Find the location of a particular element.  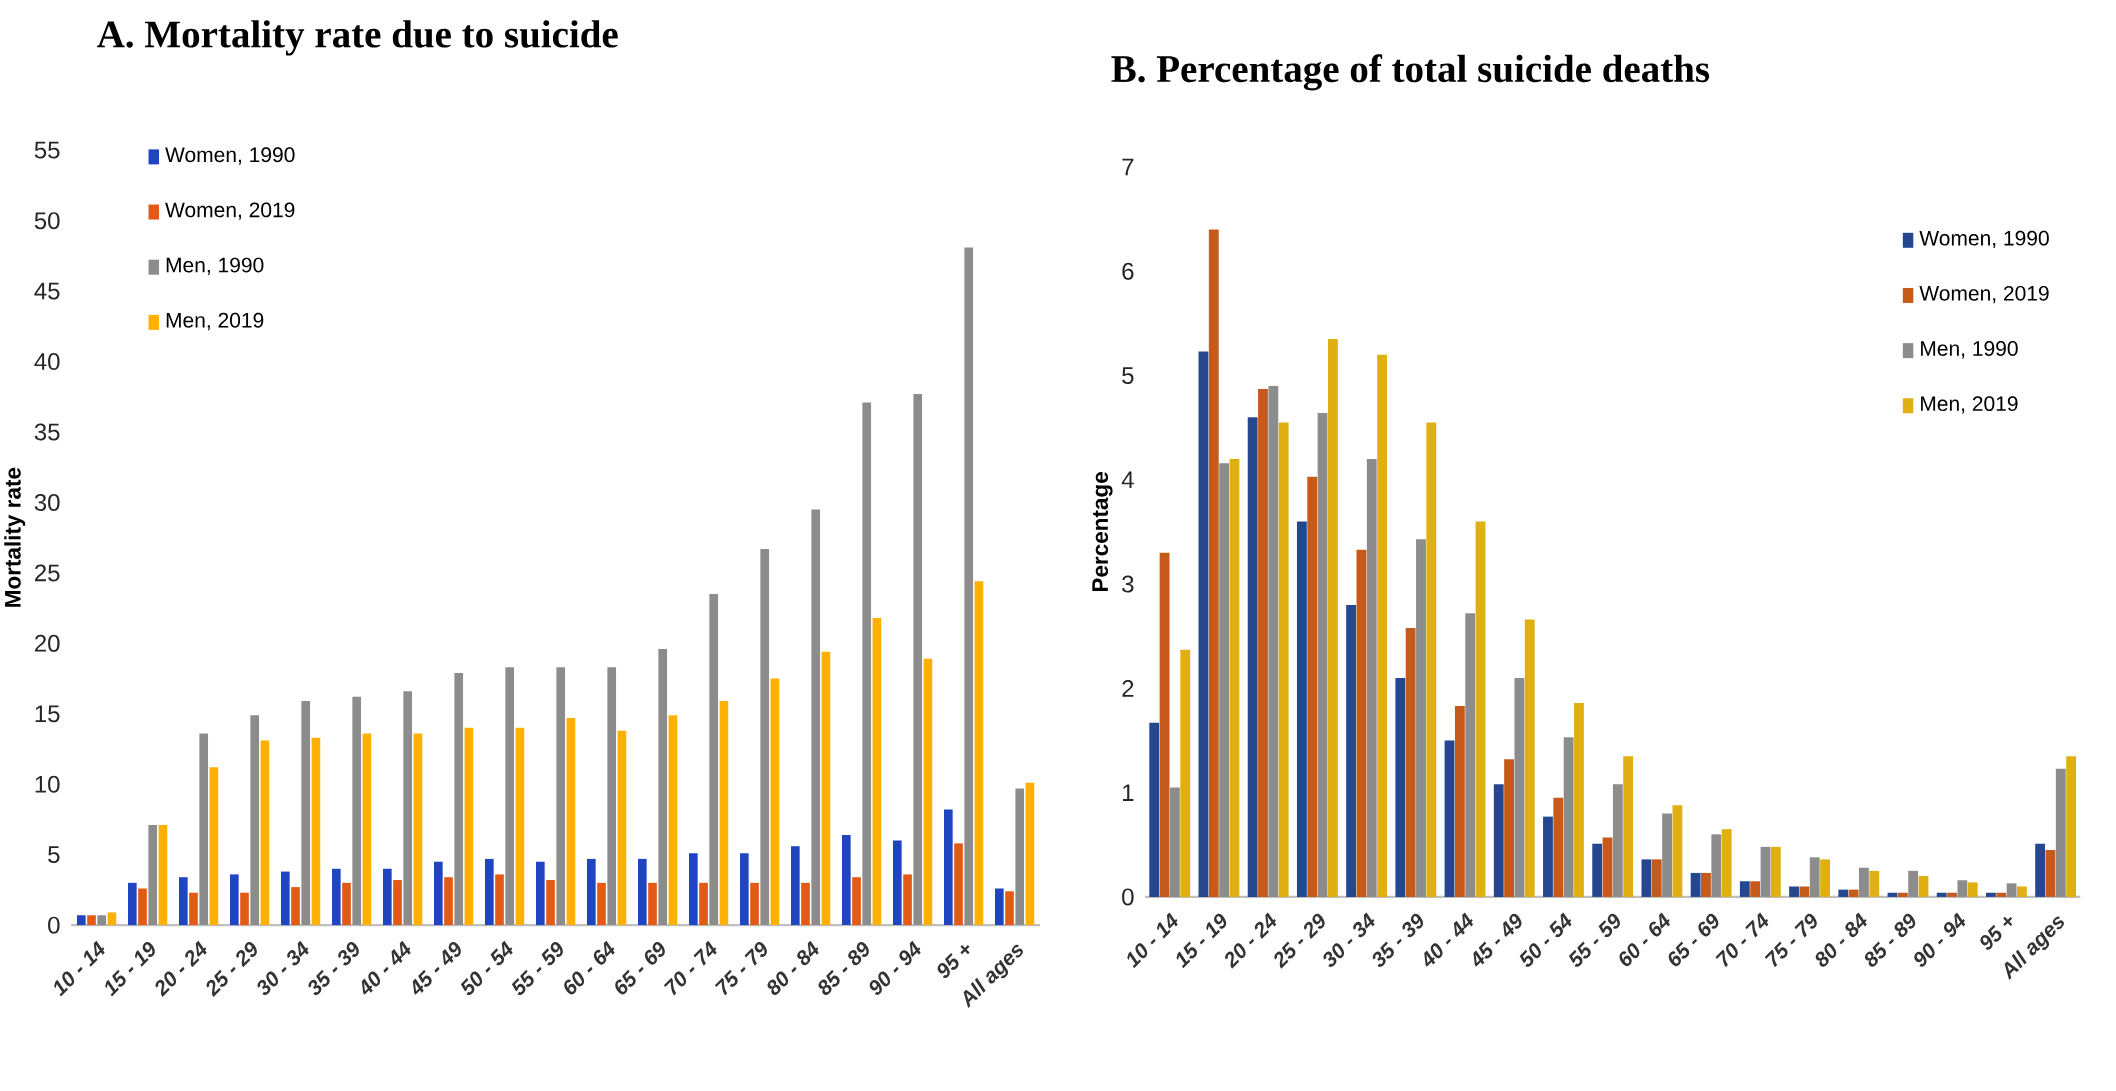

y-tick-label: 30 is located at coordinates (47, 502).